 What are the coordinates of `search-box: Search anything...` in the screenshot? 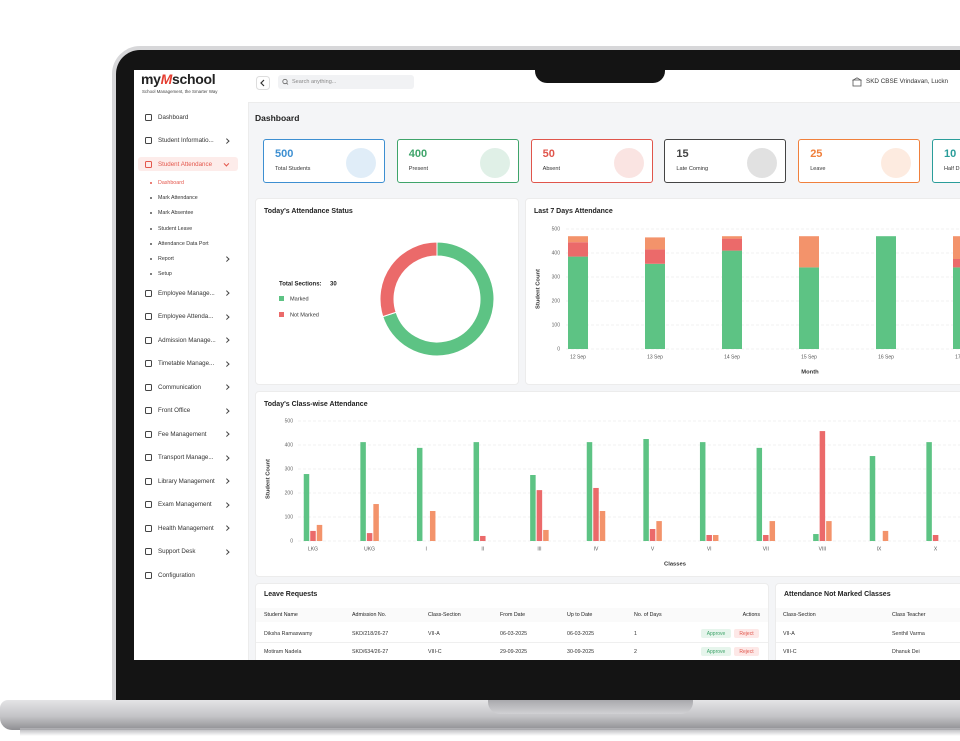 It's located at (346, 82).